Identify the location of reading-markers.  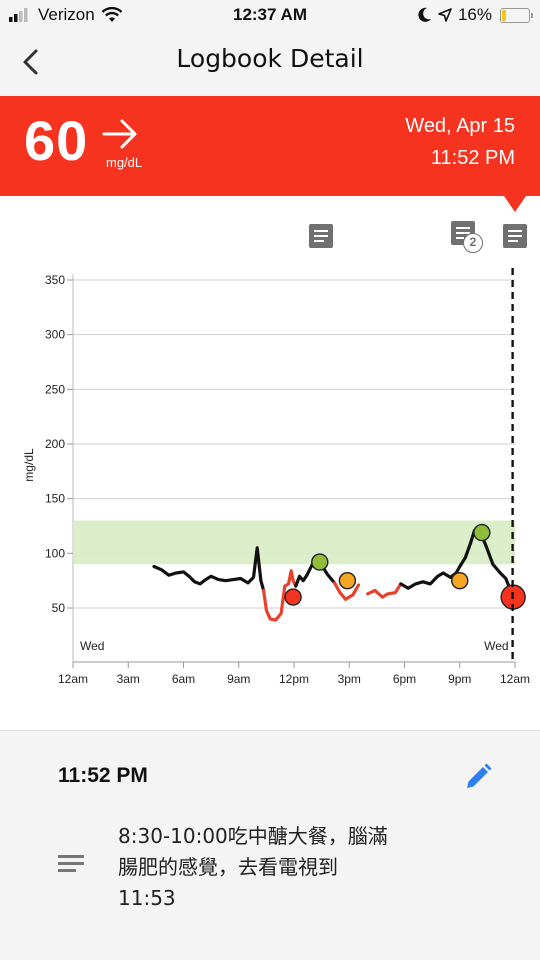
(405, 566).